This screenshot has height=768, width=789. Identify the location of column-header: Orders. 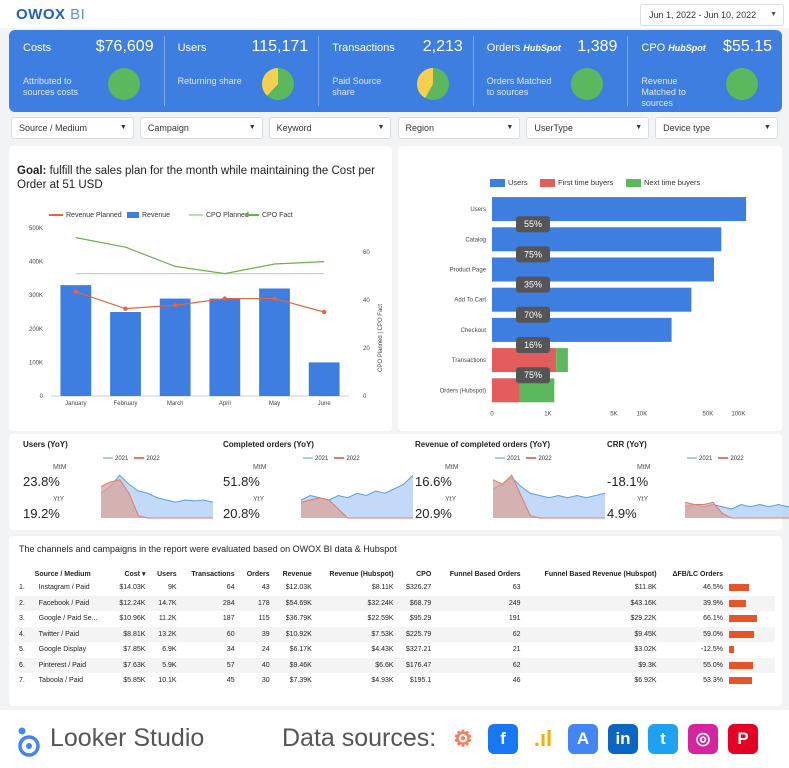
(258, 574).